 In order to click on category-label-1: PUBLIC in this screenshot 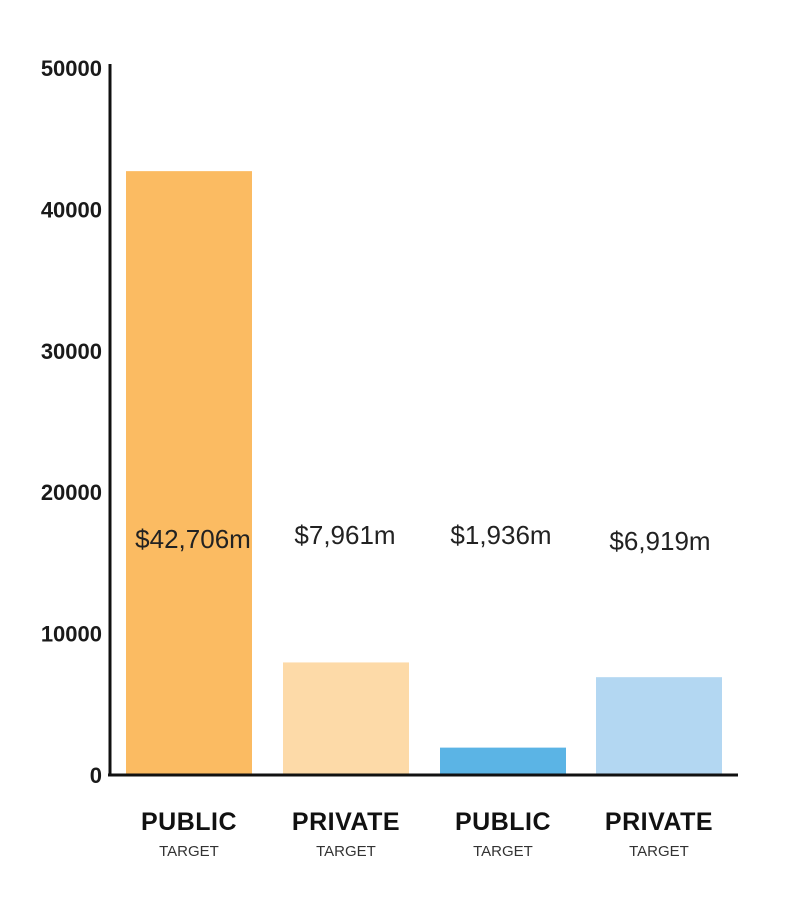, I will do `click(189, 822)`.